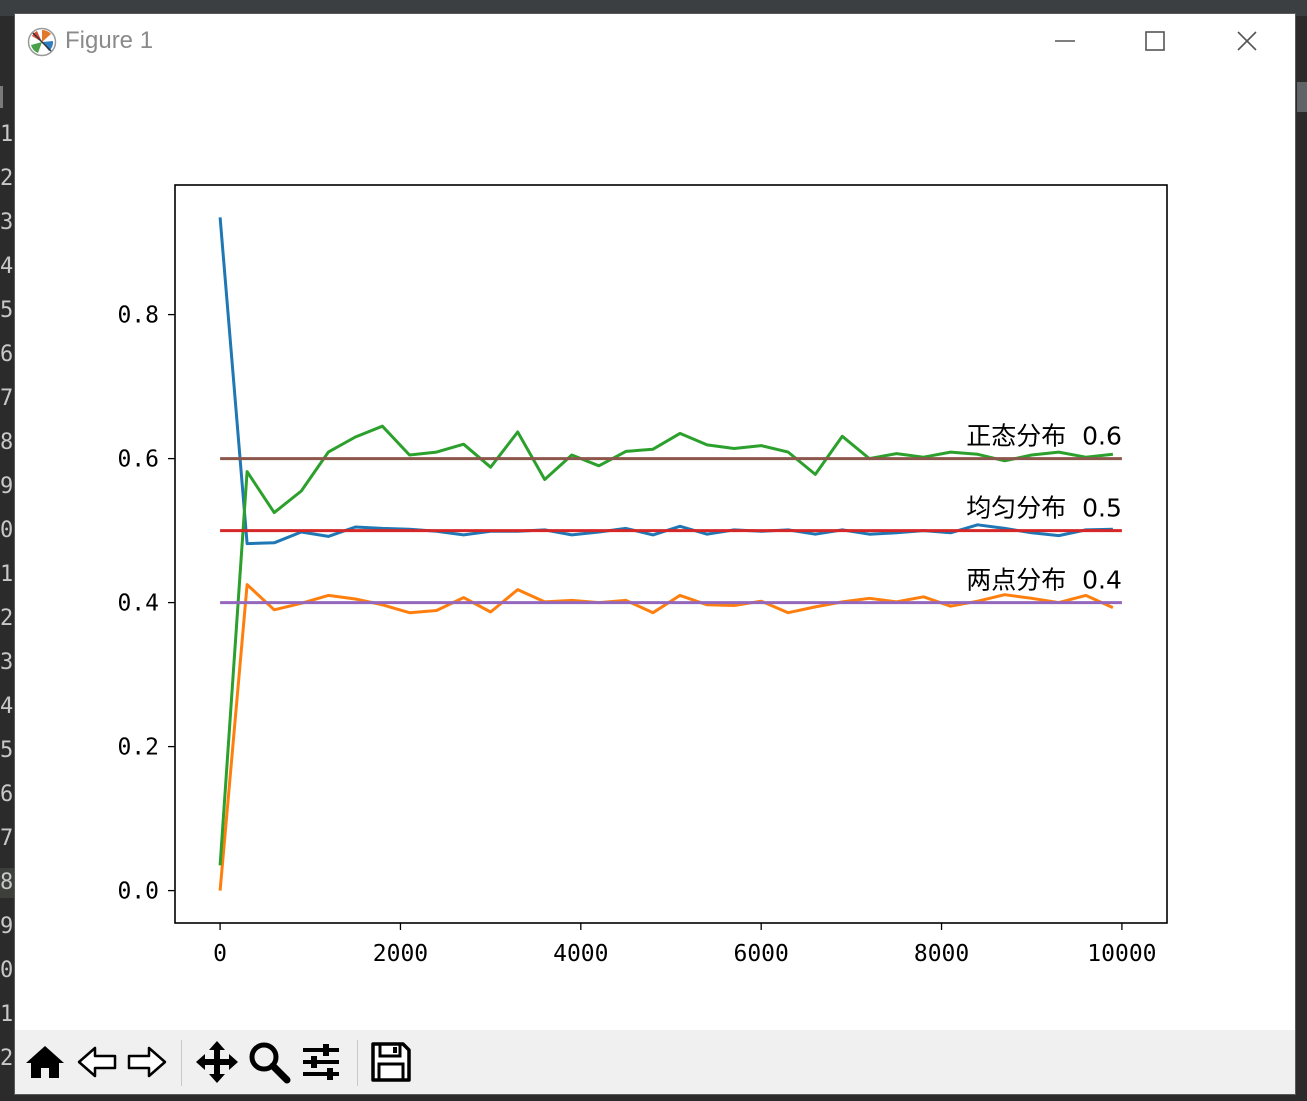 The width and height of the screenshot is (1307, 1101). Describe the element at coordinates (138, 460) in the screenshot. I see `y-tick-label: 0.6` at that location.